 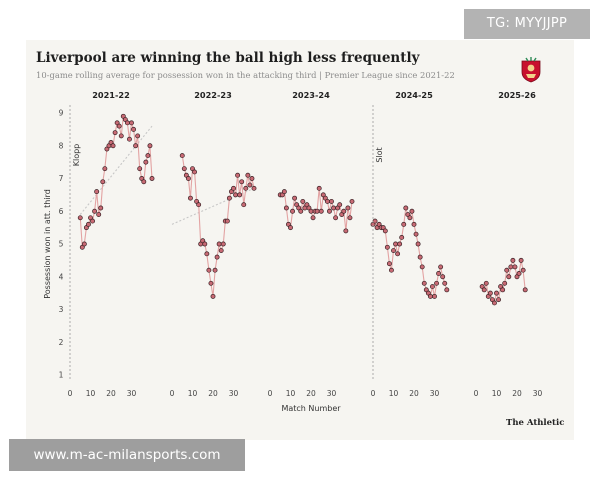 I want to click on panel-2021-22: 2021-22 0 10 20 30, so click(x=111, y=244).